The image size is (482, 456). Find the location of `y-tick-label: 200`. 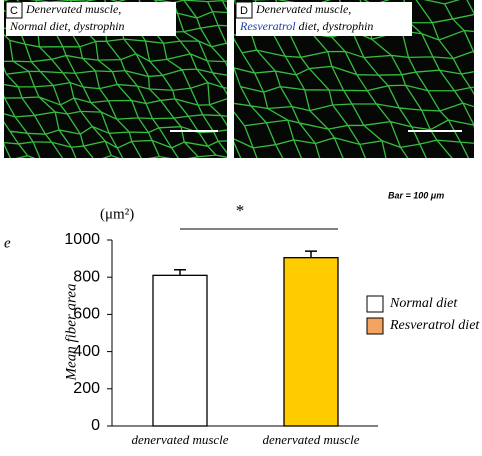

y-tick-label: 200 is located at coordinates (86, 388).